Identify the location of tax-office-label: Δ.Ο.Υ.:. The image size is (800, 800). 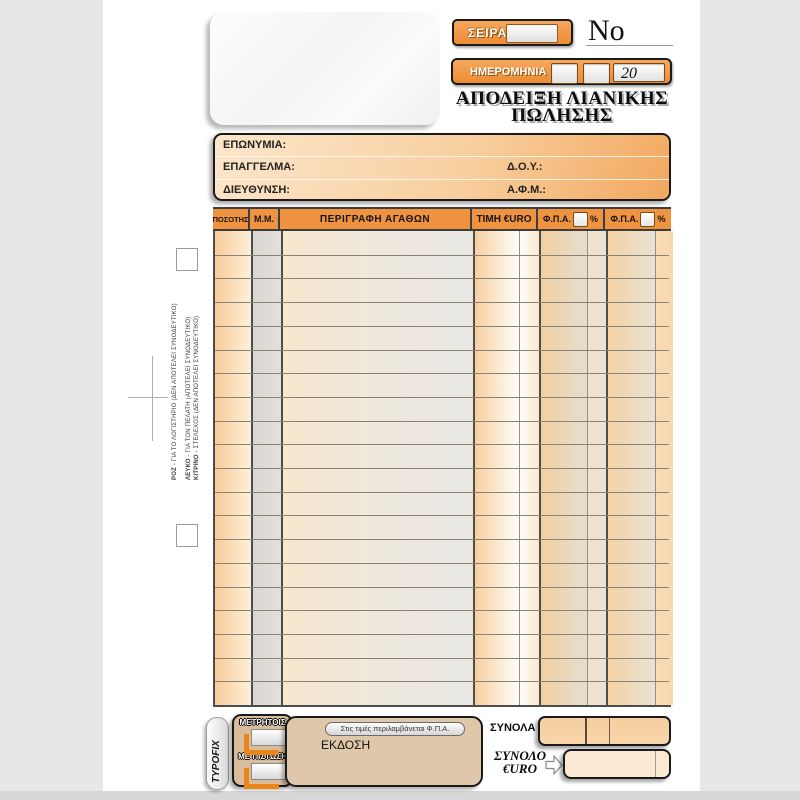
(525, 167).